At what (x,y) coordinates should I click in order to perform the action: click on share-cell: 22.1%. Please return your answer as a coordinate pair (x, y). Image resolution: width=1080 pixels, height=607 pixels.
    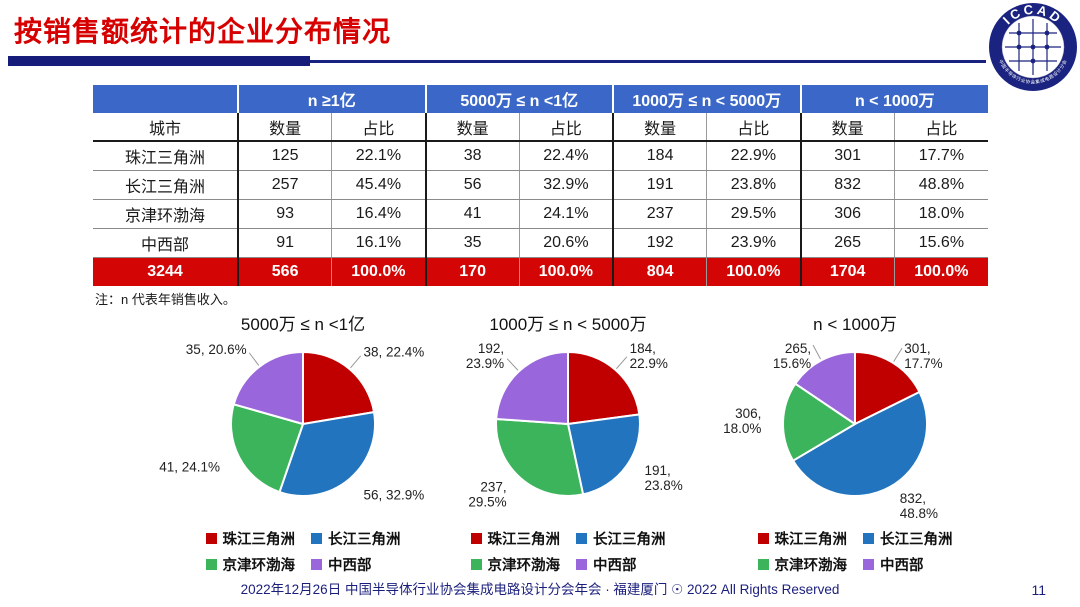
    Looking at the image, I should click on (378, 156).